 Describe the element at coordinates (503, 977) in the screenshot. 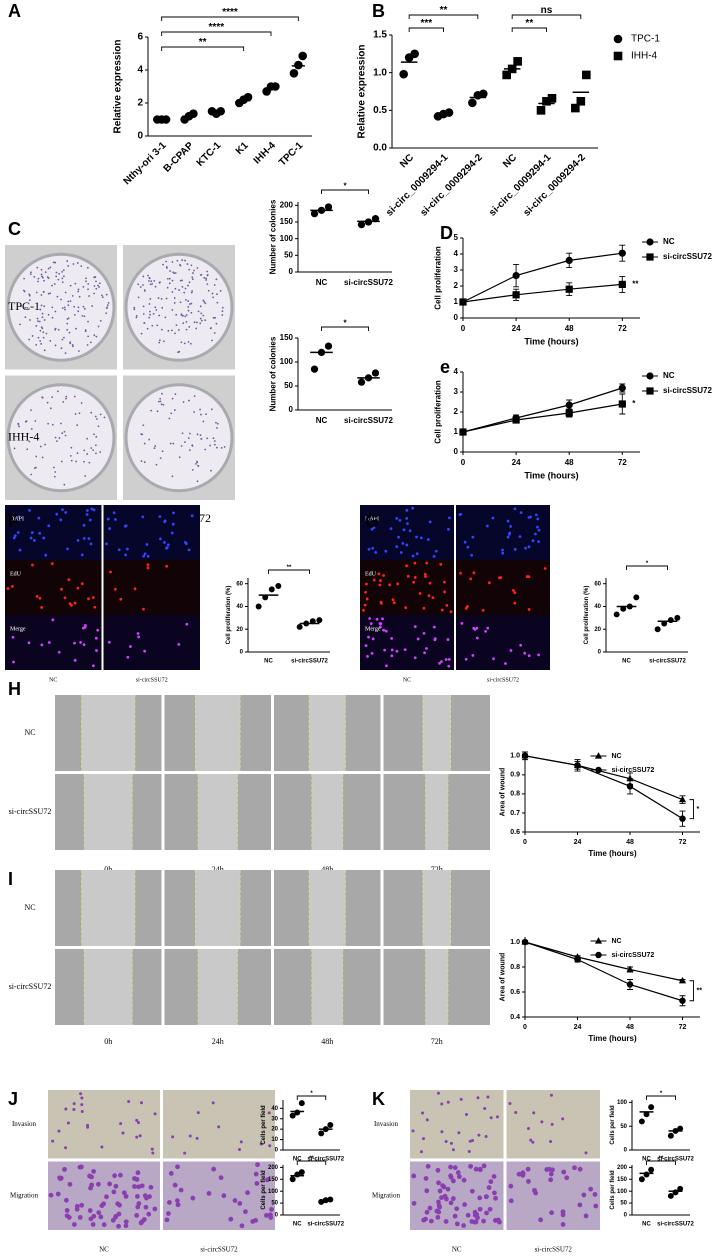

I see `y-axis-label: Area of wound` at that location.